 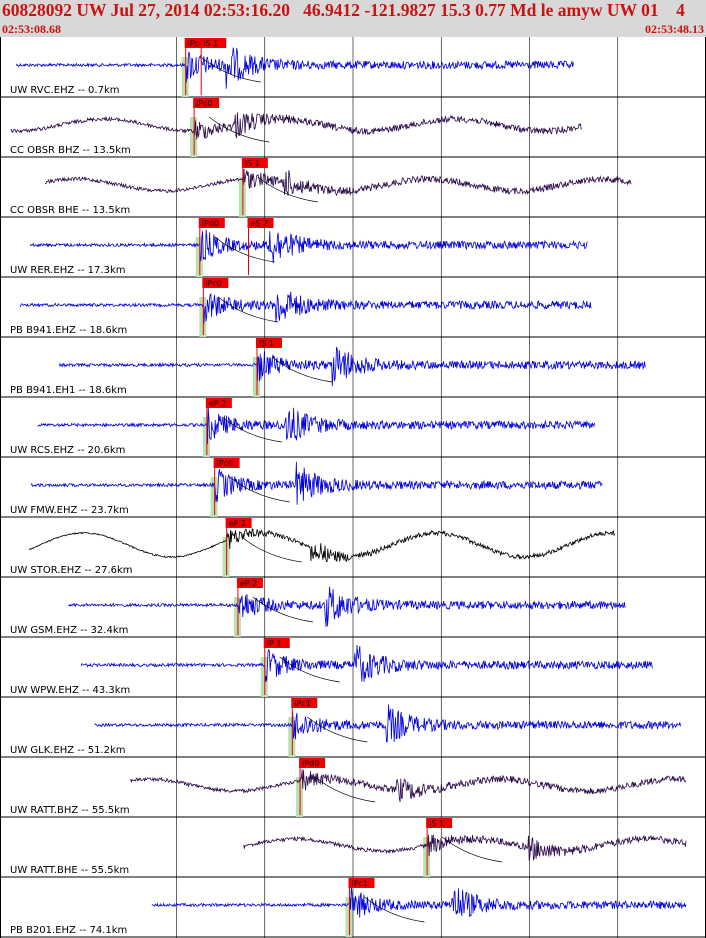 What do you see at coordinates (69, 870) in the screenshot?
I see `trace-label-13: UW RATT.BHE -- 55.5km` at bounding box center [69, 870].